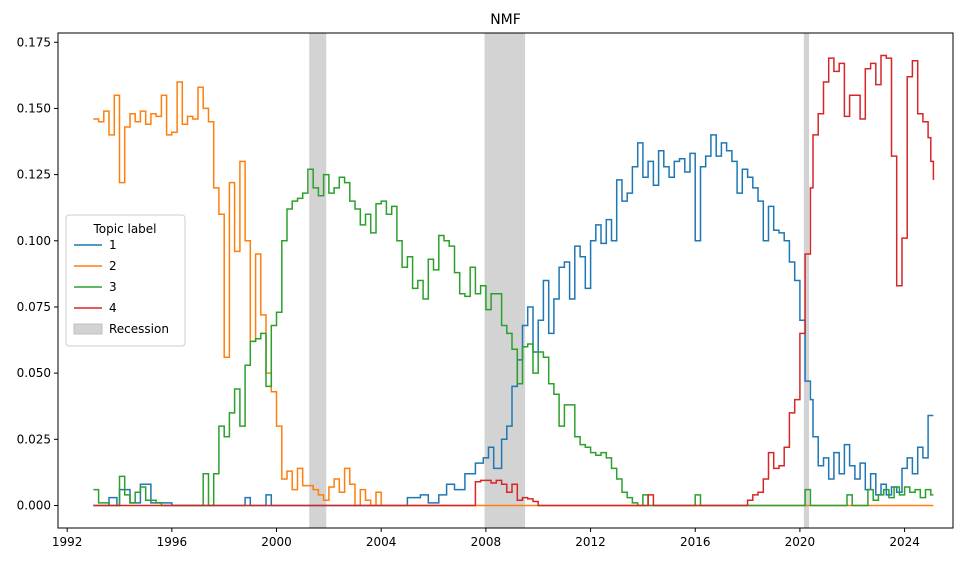 This screenshot has height=564, width=964. I want to click on legend-entry-1: 1, so click(95, 245).